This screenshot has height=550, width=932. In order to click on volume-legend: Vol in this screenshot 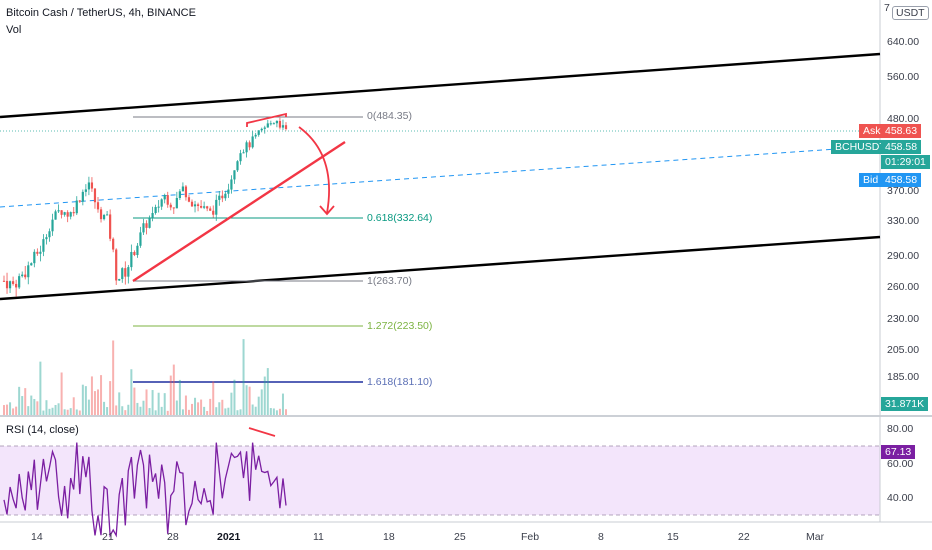, I will do `click(14, 30)`.